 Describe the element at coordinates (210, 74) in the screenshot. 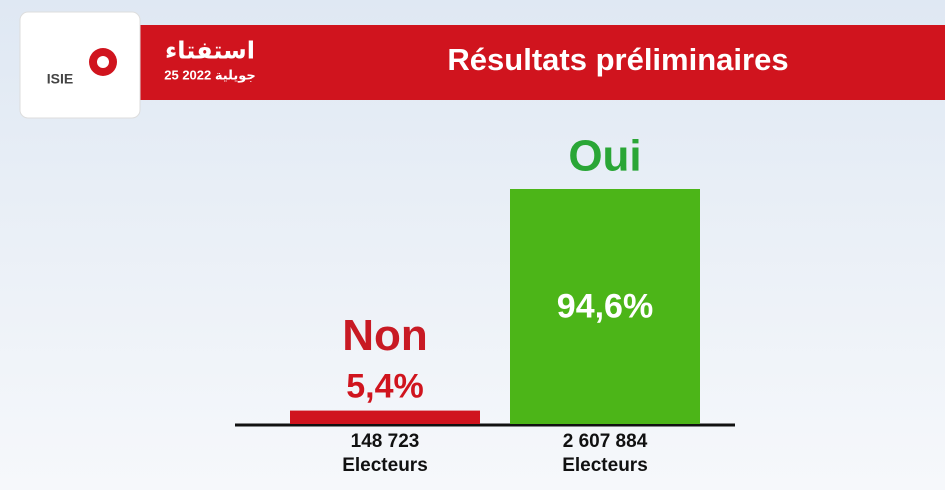

I see `brand-date: 25 جويلية 2022` at that location.